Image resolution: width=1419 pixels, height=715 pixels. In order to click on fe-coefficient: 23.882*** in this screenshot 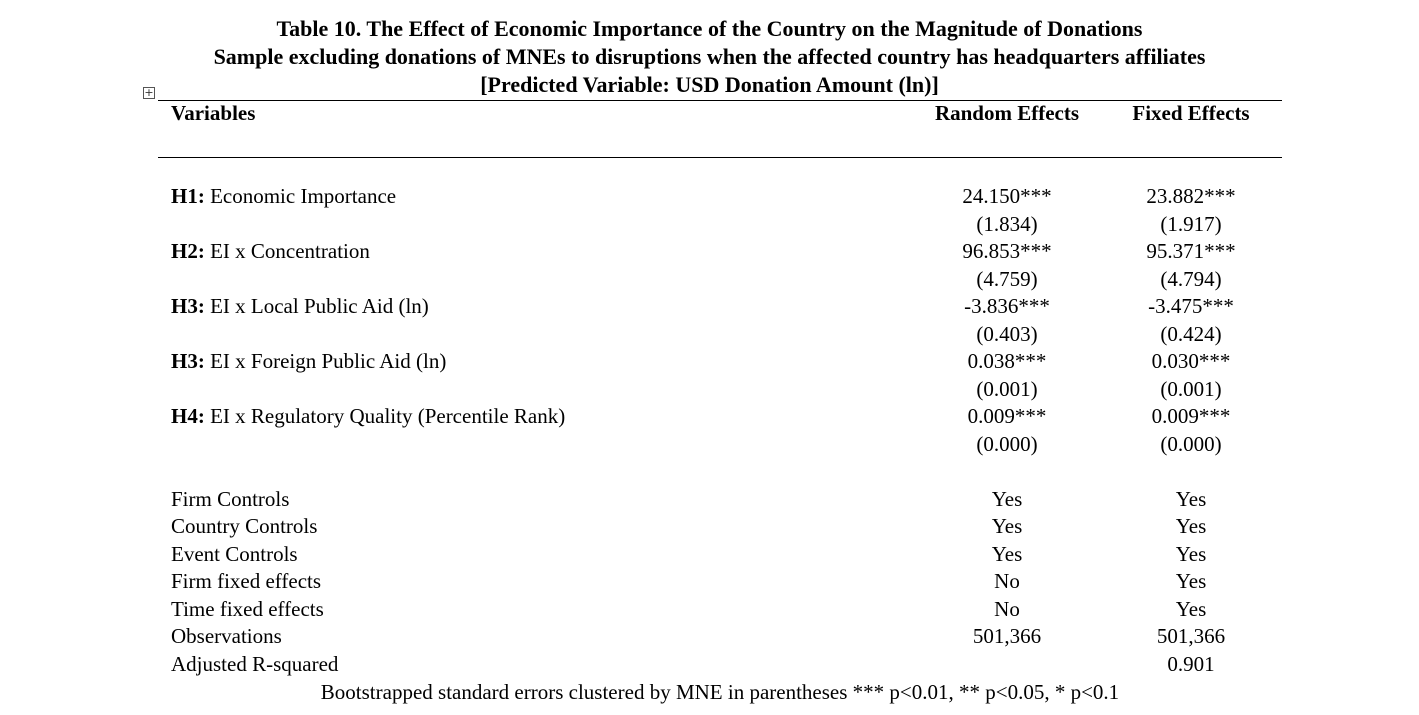, I will do `click(1191, 196)`.